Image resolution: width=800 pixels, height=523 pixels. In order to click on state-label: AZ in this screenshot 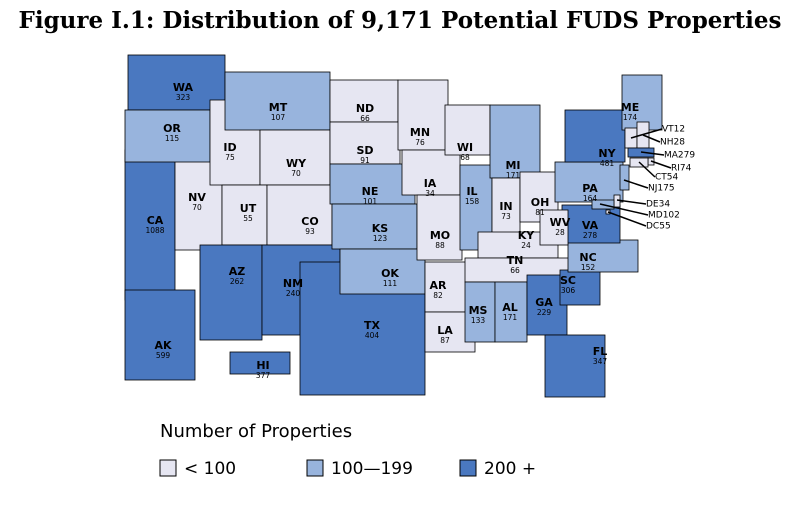, I will do `click(237, 271)`.